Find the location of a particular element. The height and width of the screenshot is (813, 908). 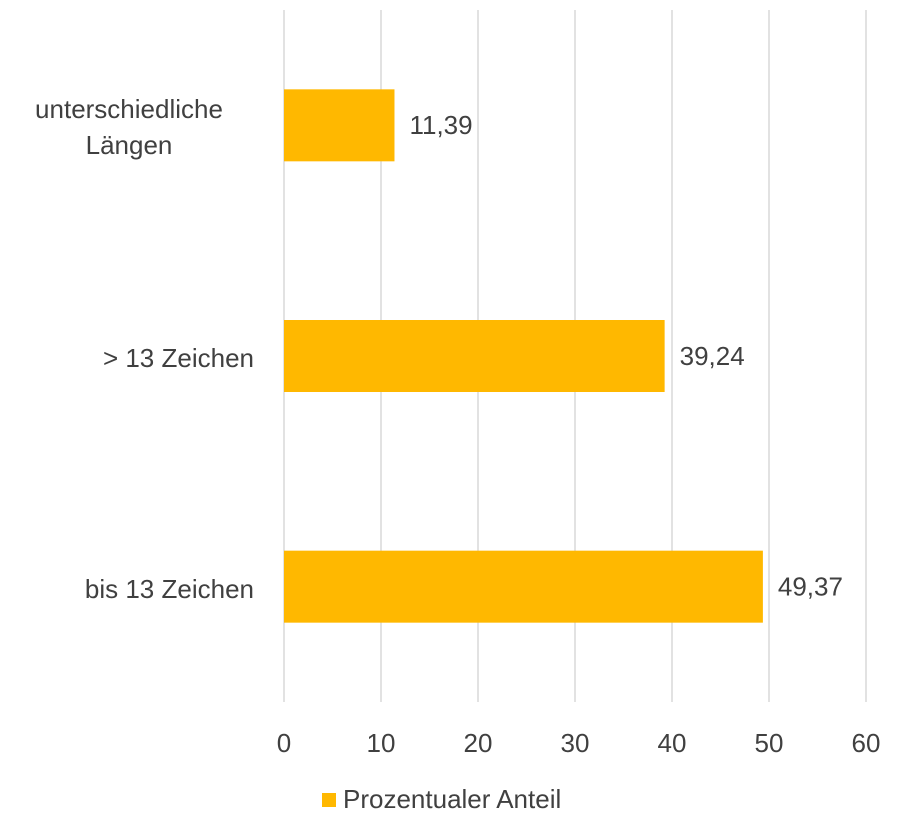

data-label: 11,39 is located at coordinates (440, 125).